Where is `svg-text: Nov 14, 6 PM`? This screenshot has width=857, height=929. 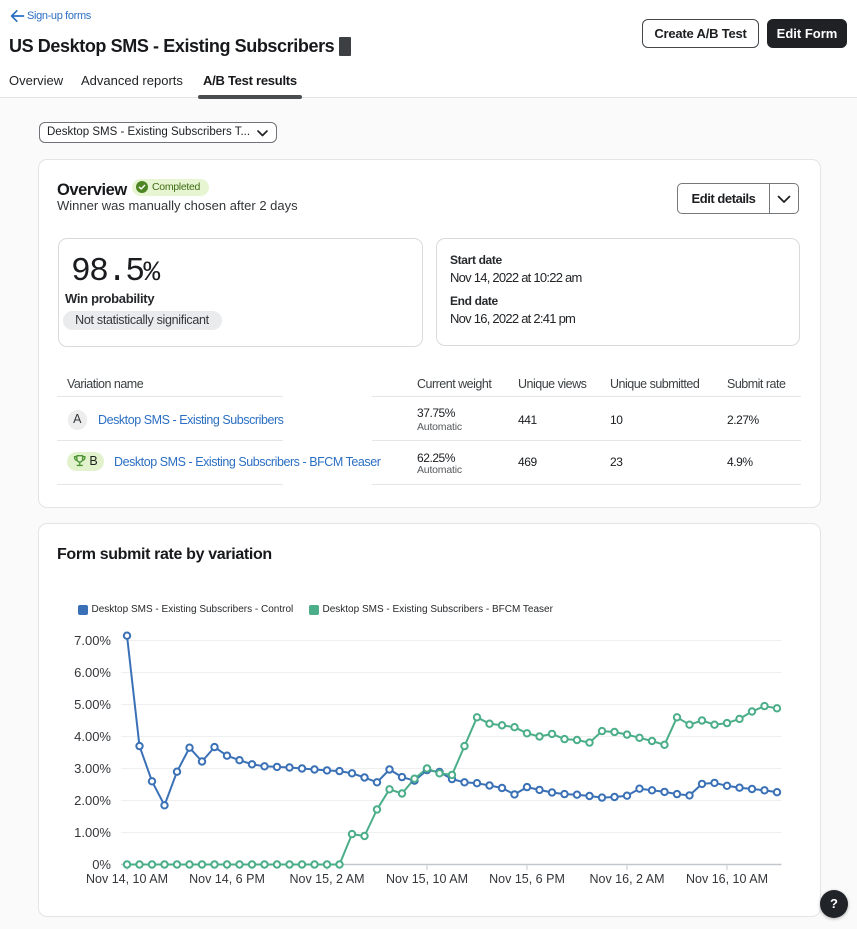
svg-text: Nov 14, 6 PM is located at coordinates (227, 879).